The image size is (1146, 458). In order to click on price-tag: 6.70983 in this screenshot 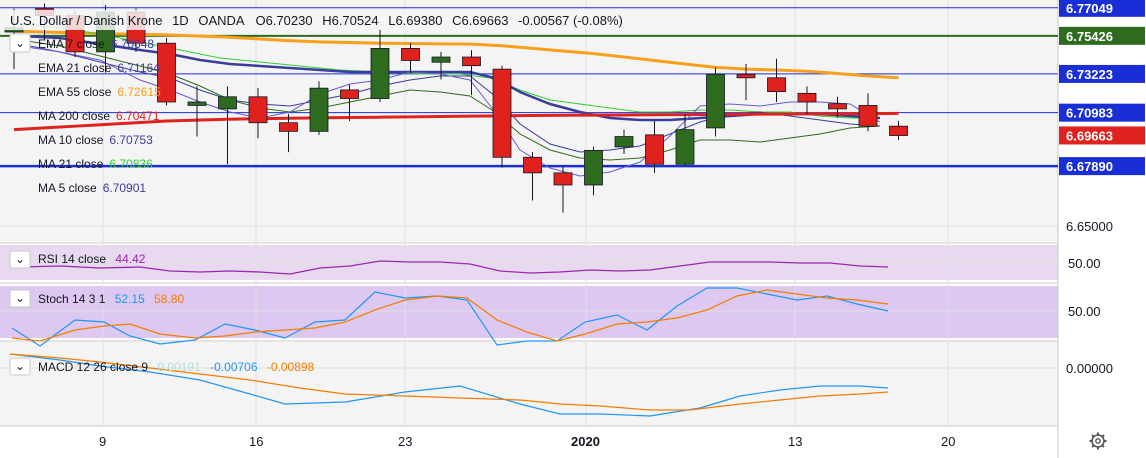, I will do `click(1102, 112)`.